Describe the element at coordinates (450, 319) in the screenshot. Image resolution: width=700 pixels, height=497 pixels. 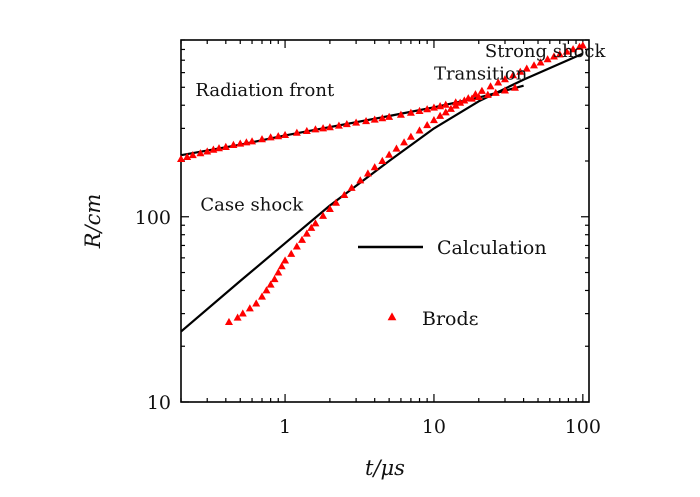
I see `legend-brode-label: Brodε` at that location.